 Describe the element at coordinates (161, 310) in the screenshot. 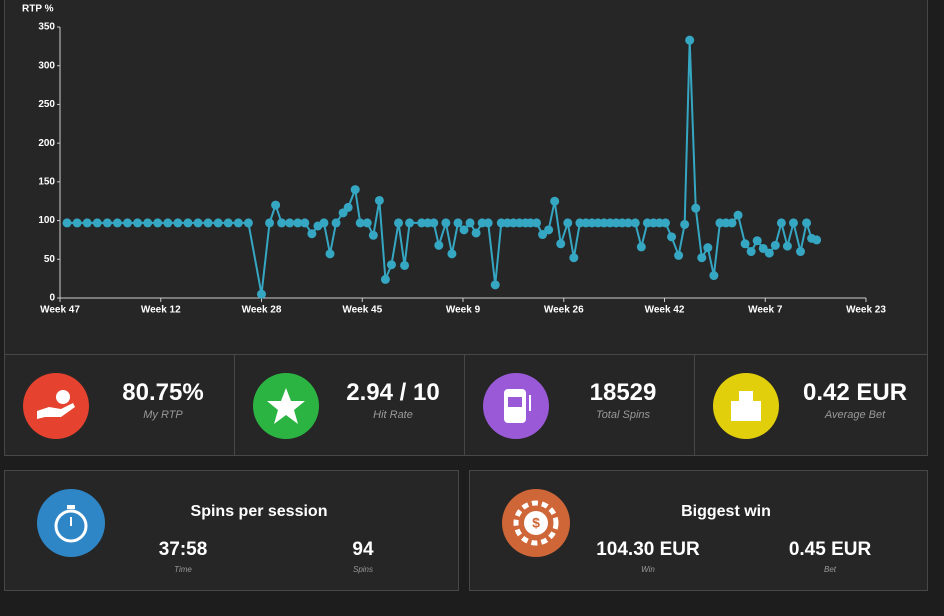

I see `x-tick-label: Week 12` at that location.